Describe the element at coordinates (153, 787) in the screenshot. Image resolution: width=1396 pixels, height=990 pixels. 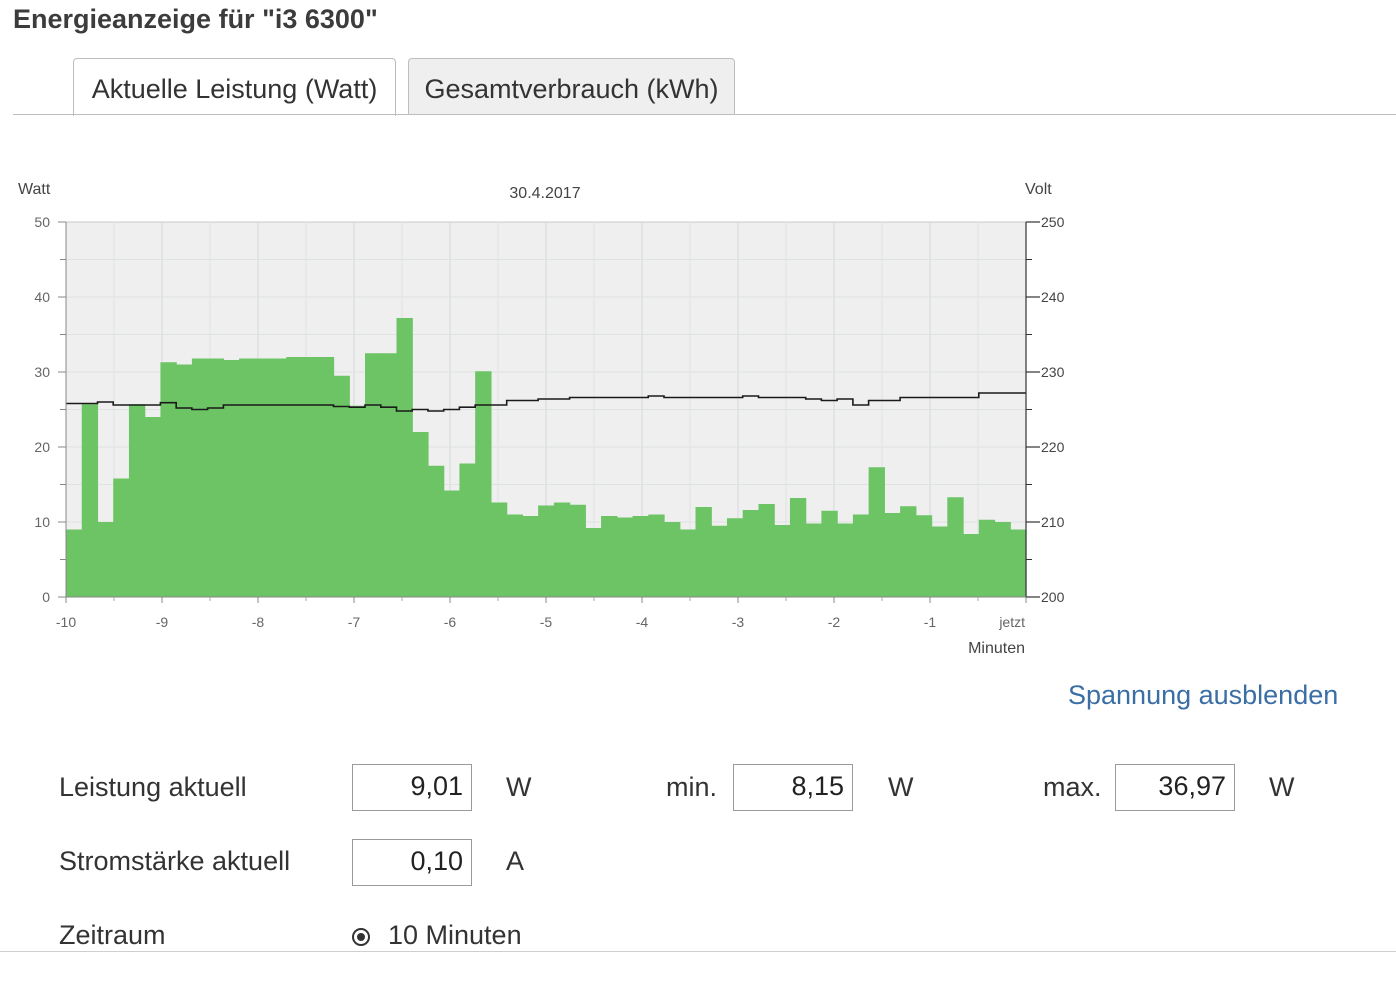
I see `power-label: Leistung aktuell` at that location.